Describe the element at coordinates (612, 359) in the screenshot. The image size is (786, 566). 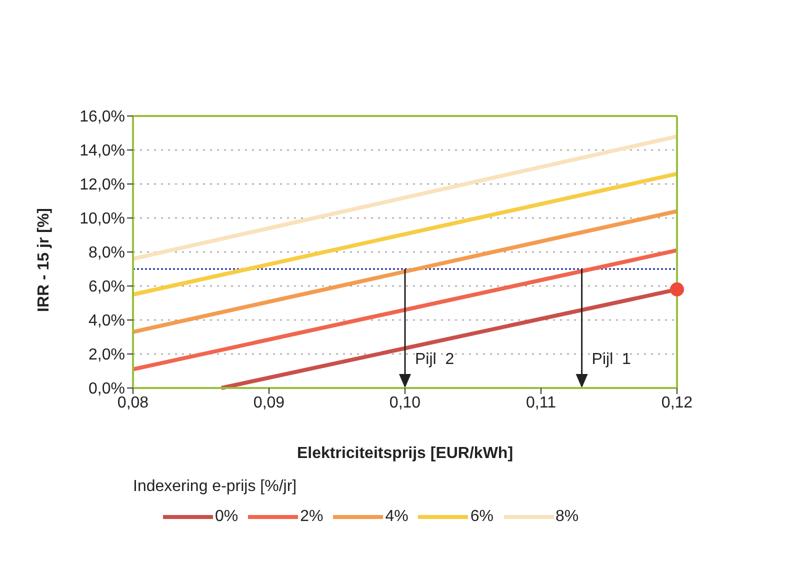
I see `annotation: Pijl 1` at that location.